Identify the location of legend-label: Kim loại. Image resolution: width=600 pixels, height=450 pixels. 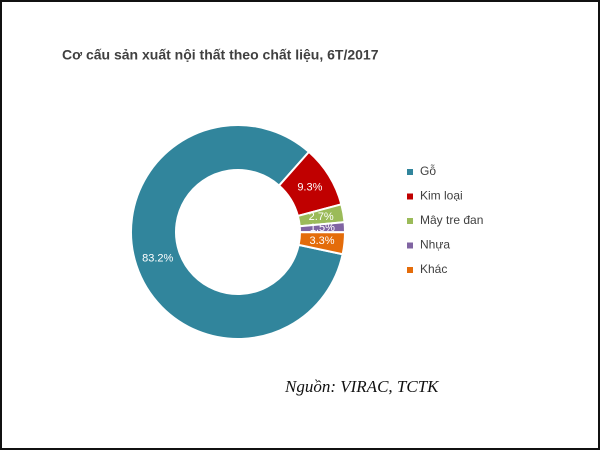
(441, 196).